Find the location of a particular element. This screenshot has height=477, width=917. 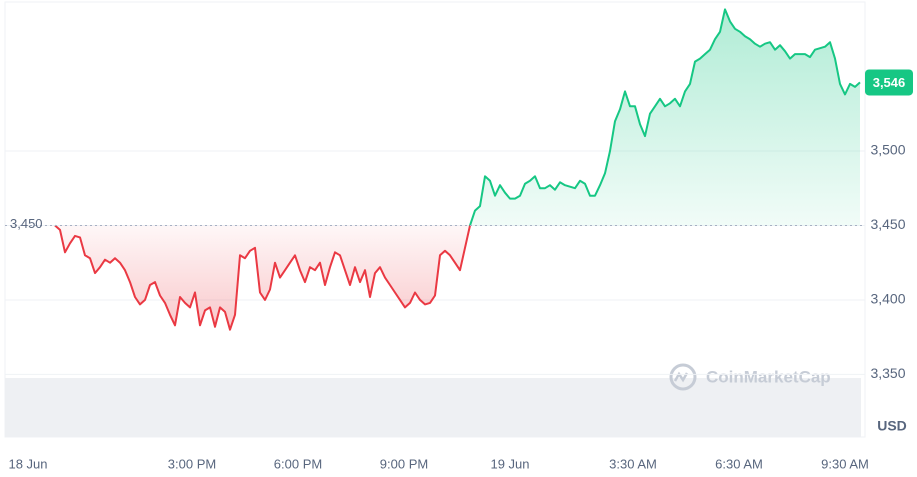

volume-area is located at coordinates (433, 407).